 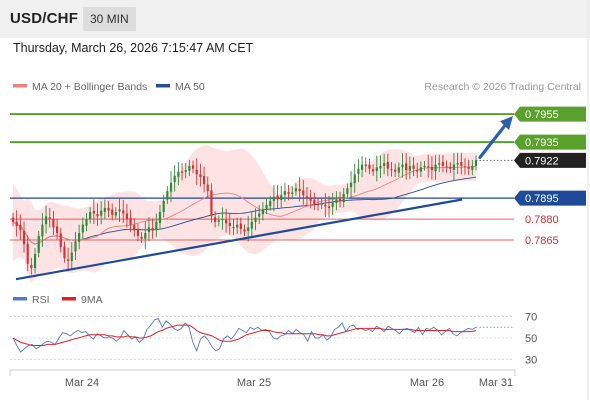 I want to click on x-axis-labels: Mar 24 Mar 25 Mar 26 Mar 31, so click(x=289, y=383).